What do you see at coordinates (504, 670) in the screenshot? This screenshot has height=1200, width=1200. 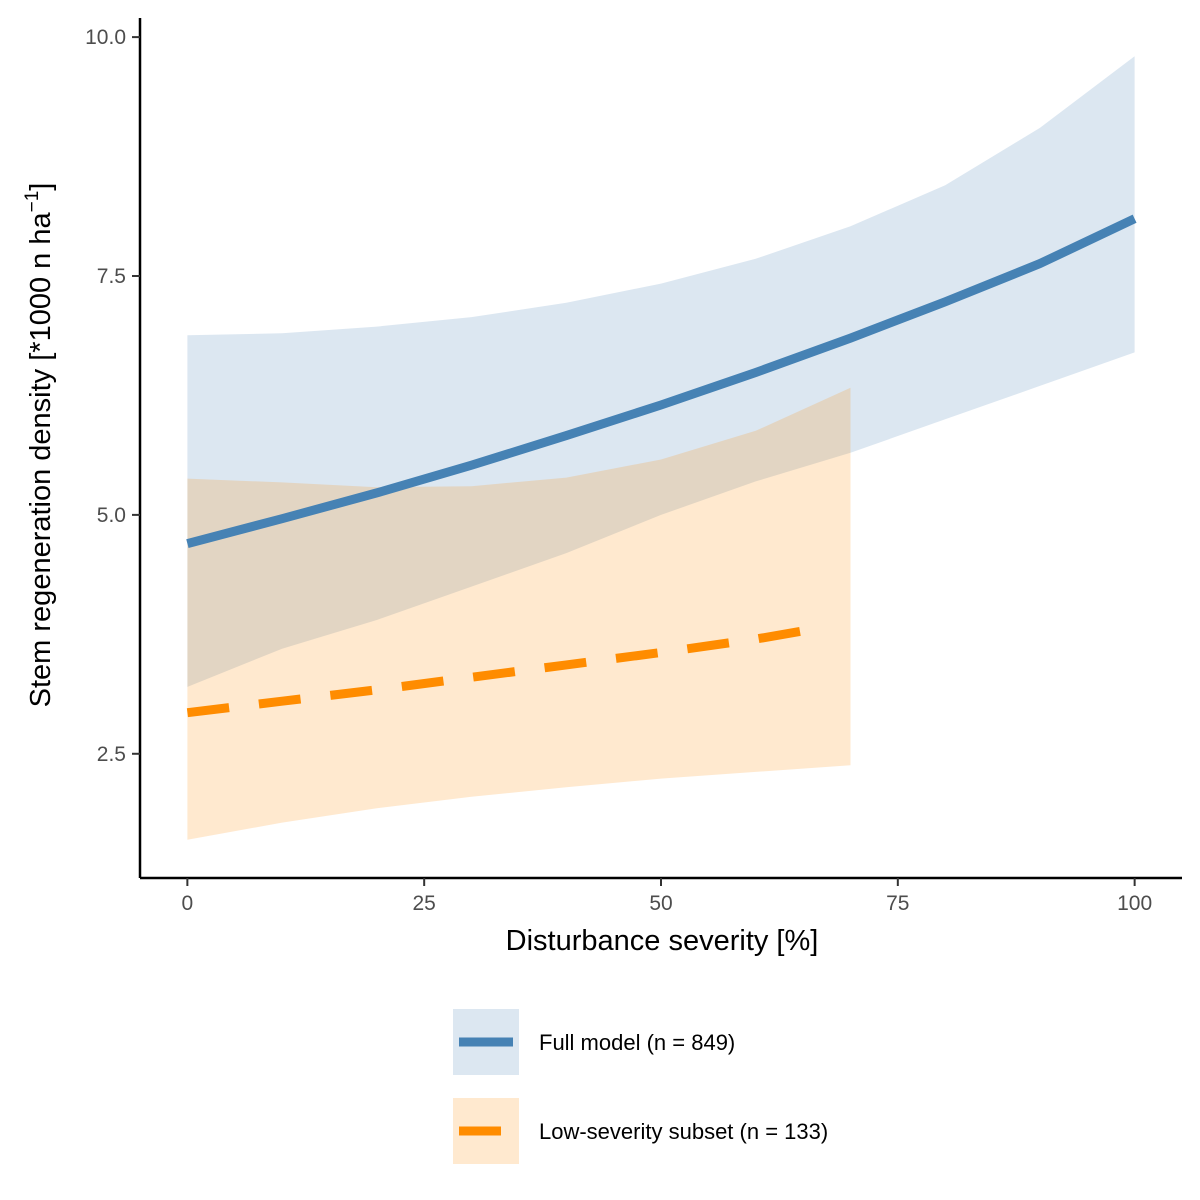 I see `series-line-low-severity` at bounding box center [504, 670].